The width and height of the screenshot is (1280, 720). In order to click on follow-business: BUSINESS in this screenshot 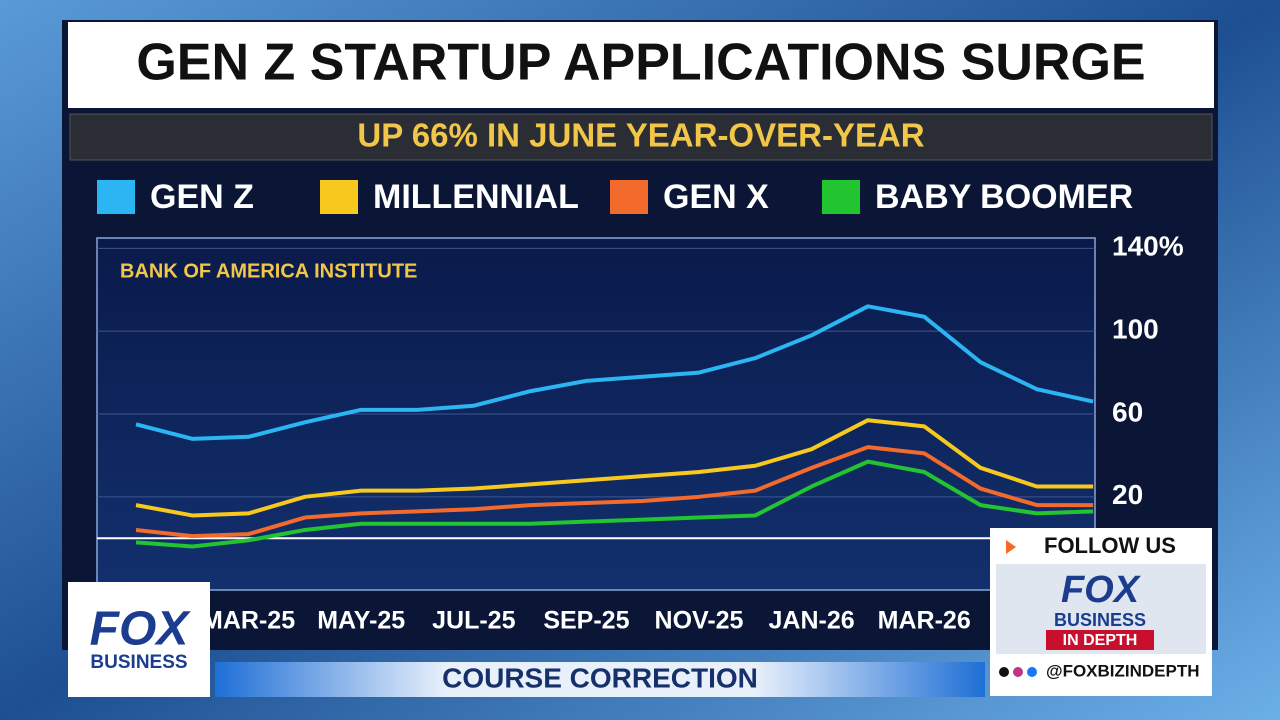, I will do `click(1100, 620)`.